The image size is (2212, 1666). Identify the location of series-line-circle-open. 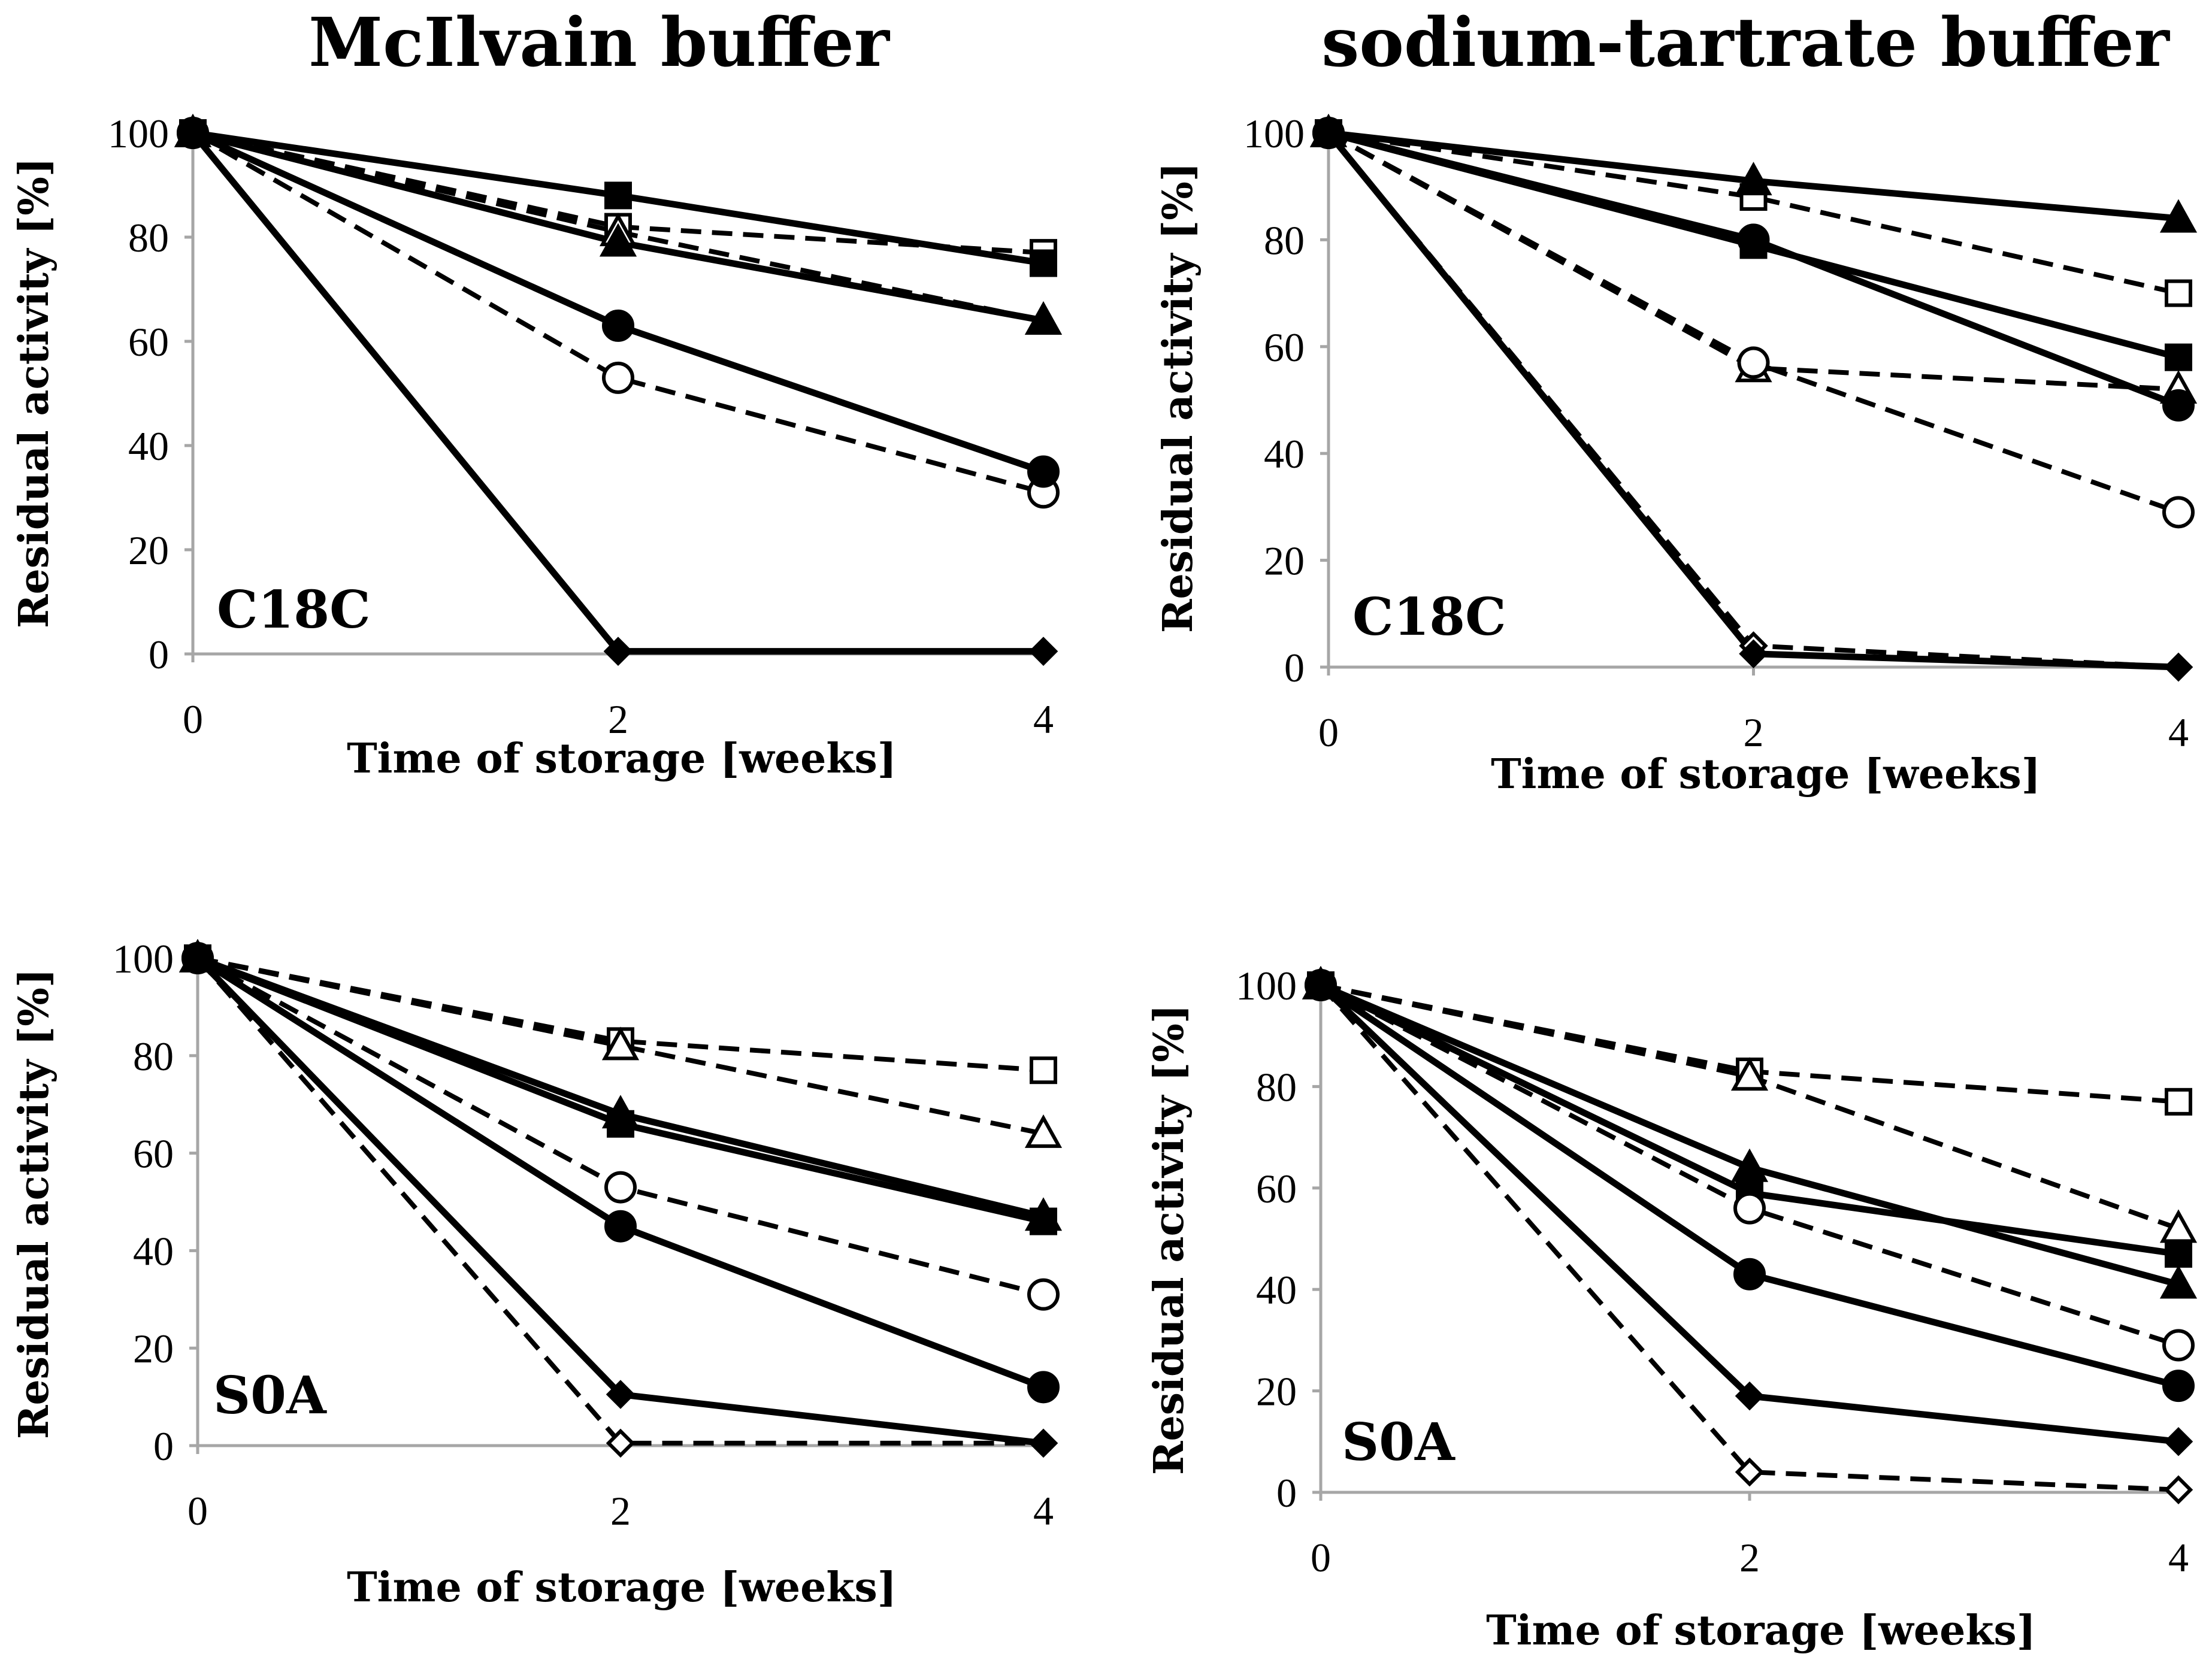
(618, 313).